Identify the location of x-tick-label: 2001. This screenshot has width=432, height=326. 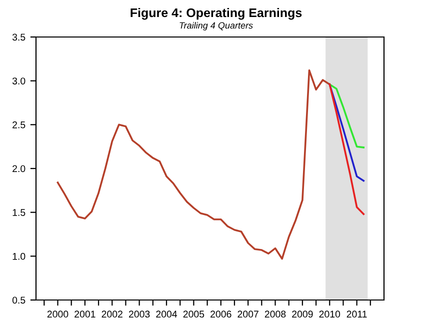
(85, 314).